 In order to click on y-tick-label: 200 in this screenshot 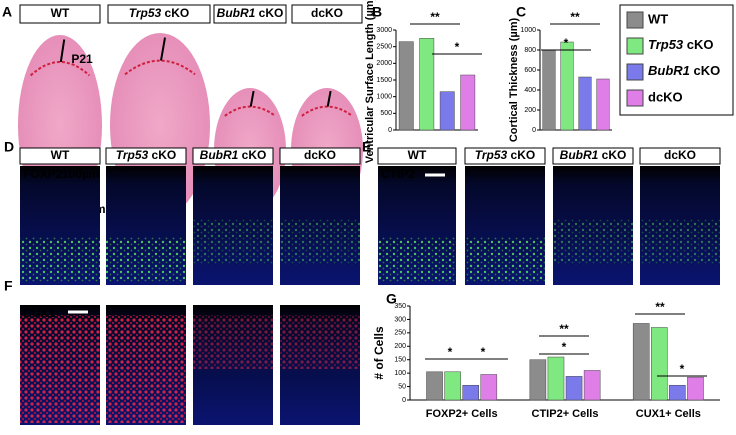, I will do `click(400, 346)`.